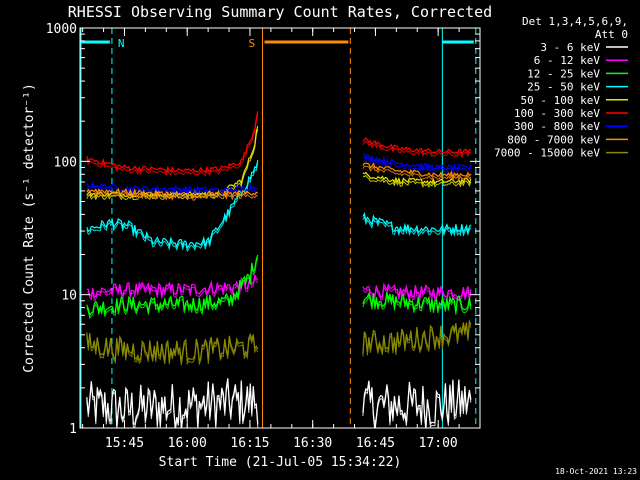 This screenshot has height=480, width=640. What do you see at coordinates (61, 29) in the screenshot?
I see `y-tick-label: 1000` at bounding box center [61, 29].